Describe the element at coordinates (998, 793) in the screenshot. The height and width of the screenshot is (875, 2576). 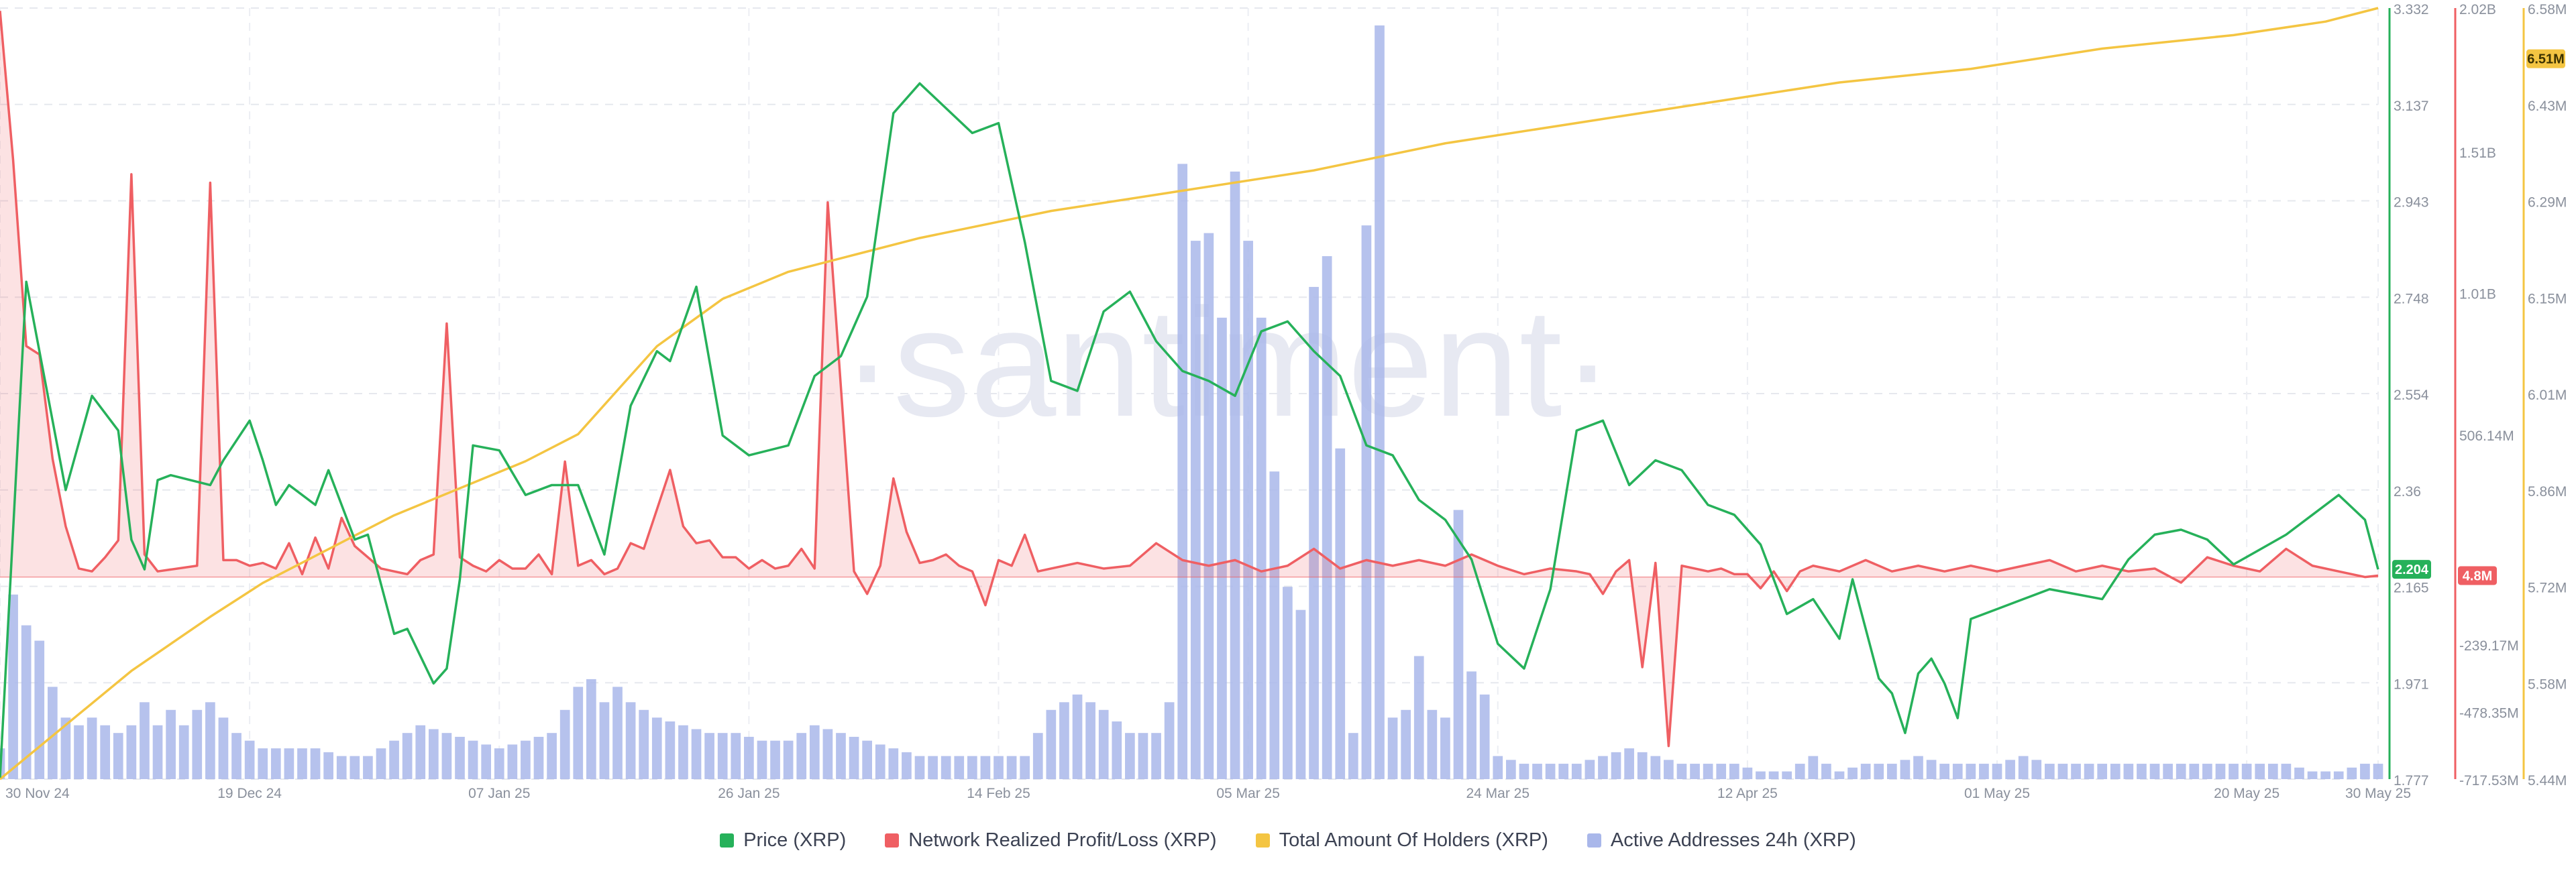
I see `x-axis-tick: 14 Feb 25` at that location.